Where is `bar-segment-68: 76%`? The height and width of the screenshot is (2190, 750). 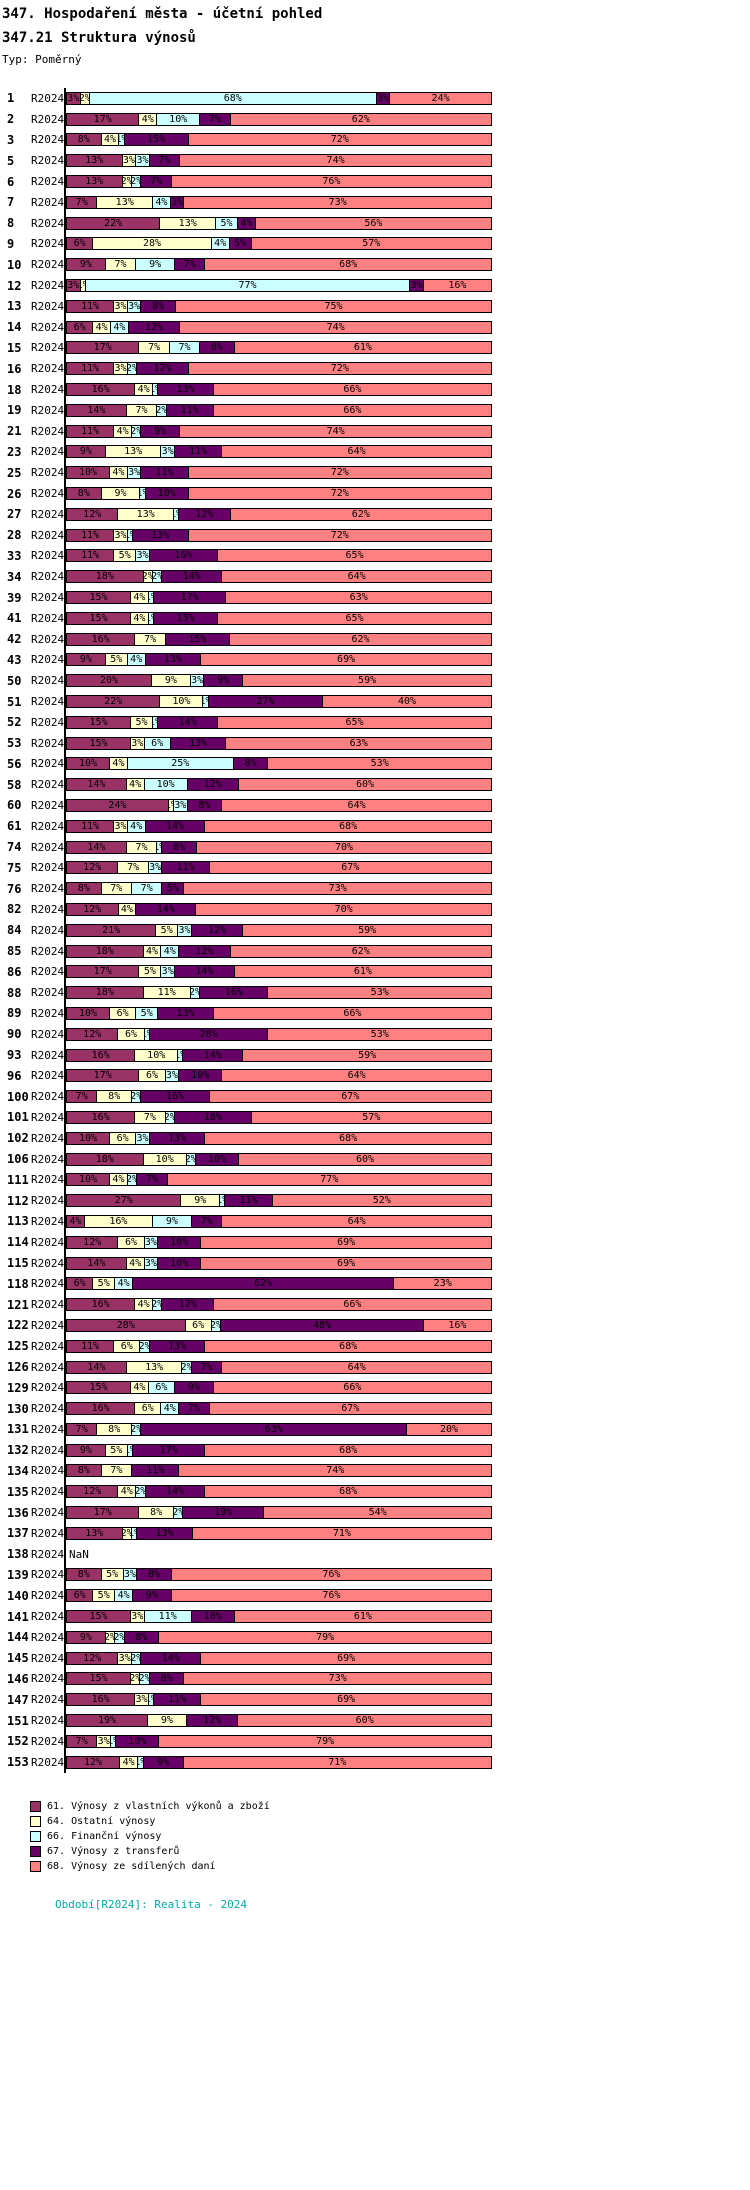 bar-segment-68: 76% is located at coordinates (331, 182).